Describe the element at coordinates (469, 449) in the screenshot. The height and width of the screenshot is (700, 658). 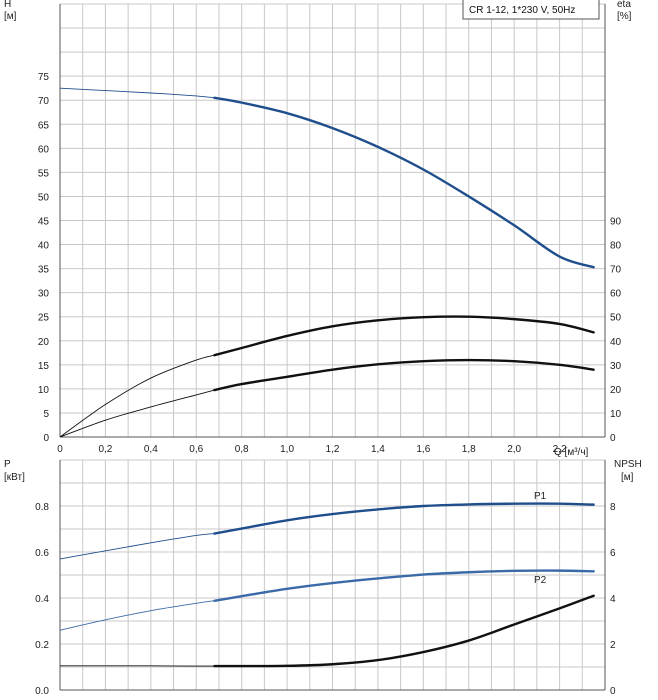
I see `x-tick-label: 1,8` at that location.